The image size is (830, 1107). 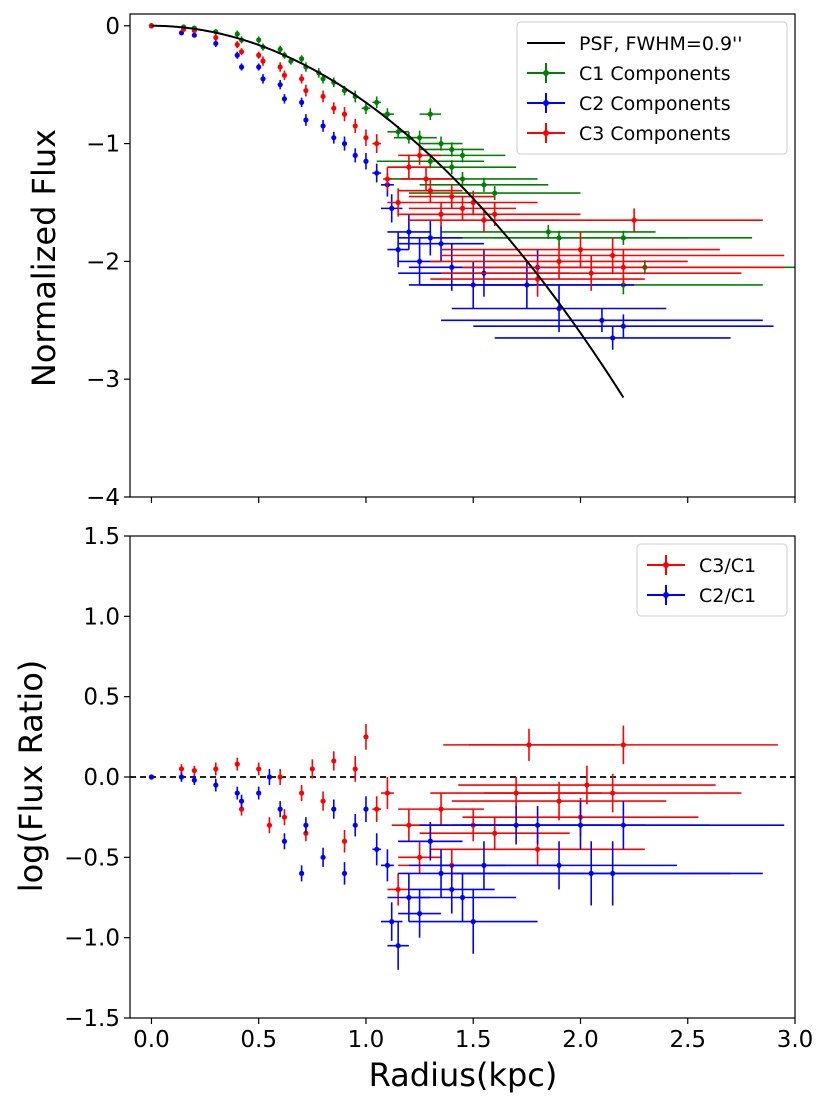 What do you see at coordinates (655, 104) in the screenshot?
I see `legend-label: C2 Components` at bounding box center [655, 104].